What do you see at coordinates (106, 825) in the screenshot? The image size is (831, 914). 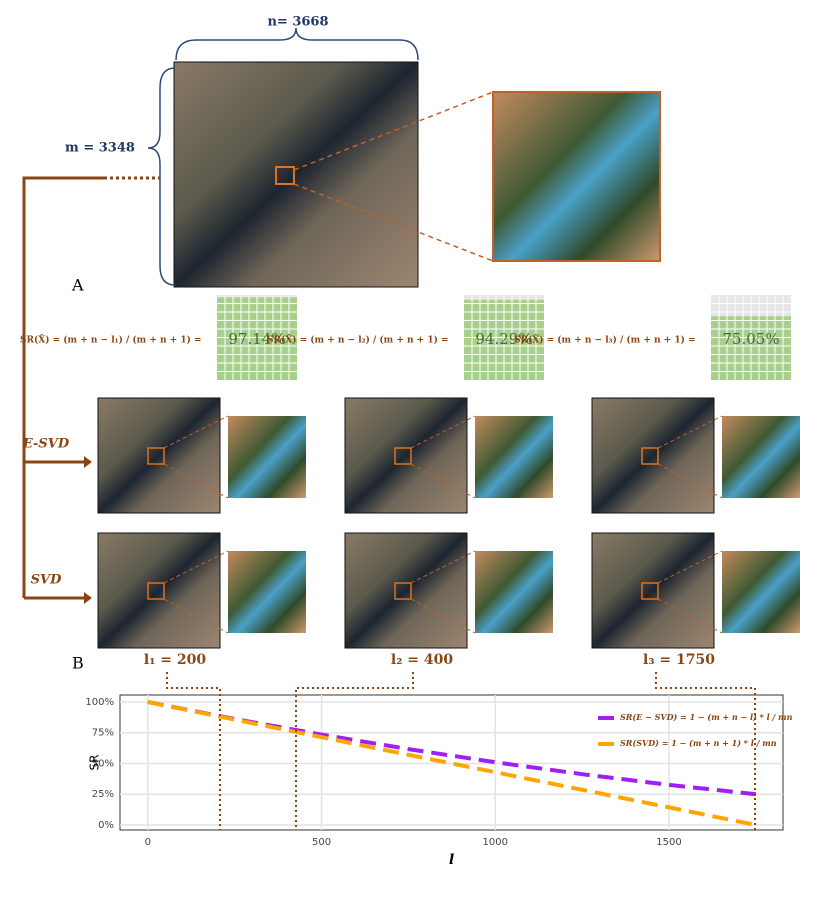 I see `y-tick-label: 0%` at bounding box center [106, 825].